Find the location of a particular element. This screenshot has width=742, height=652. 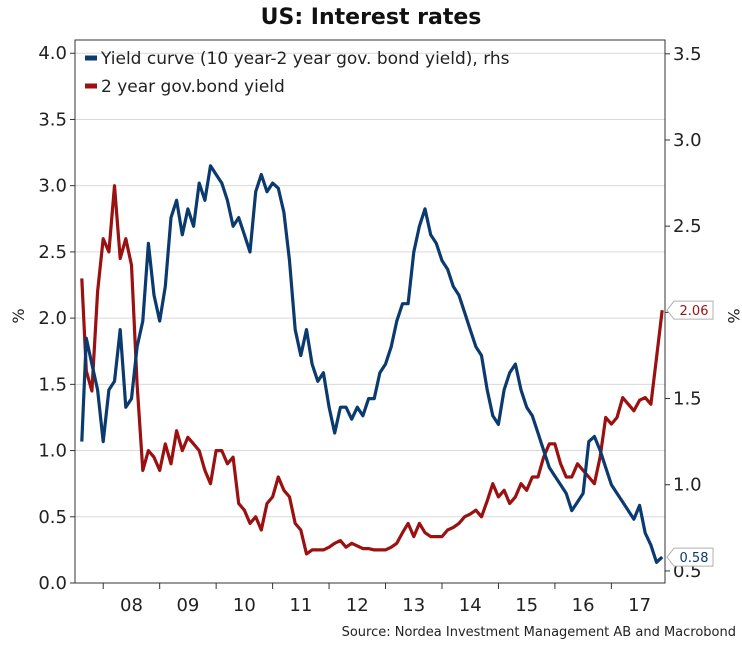

right-tick-label: 2.5 is located at coordinates (687, 226).